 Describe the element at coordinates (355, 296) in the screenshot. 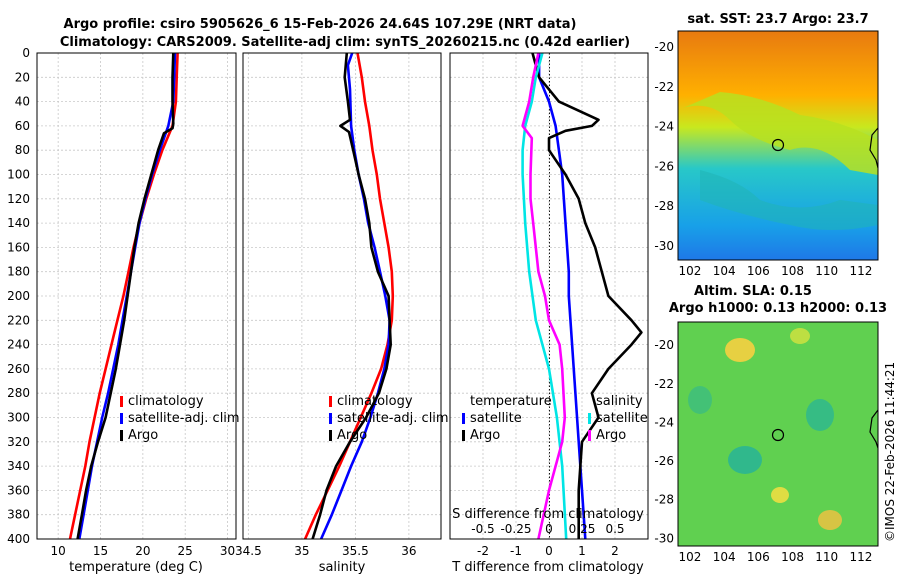

I see `series-satellite-adj-clim` at that location.